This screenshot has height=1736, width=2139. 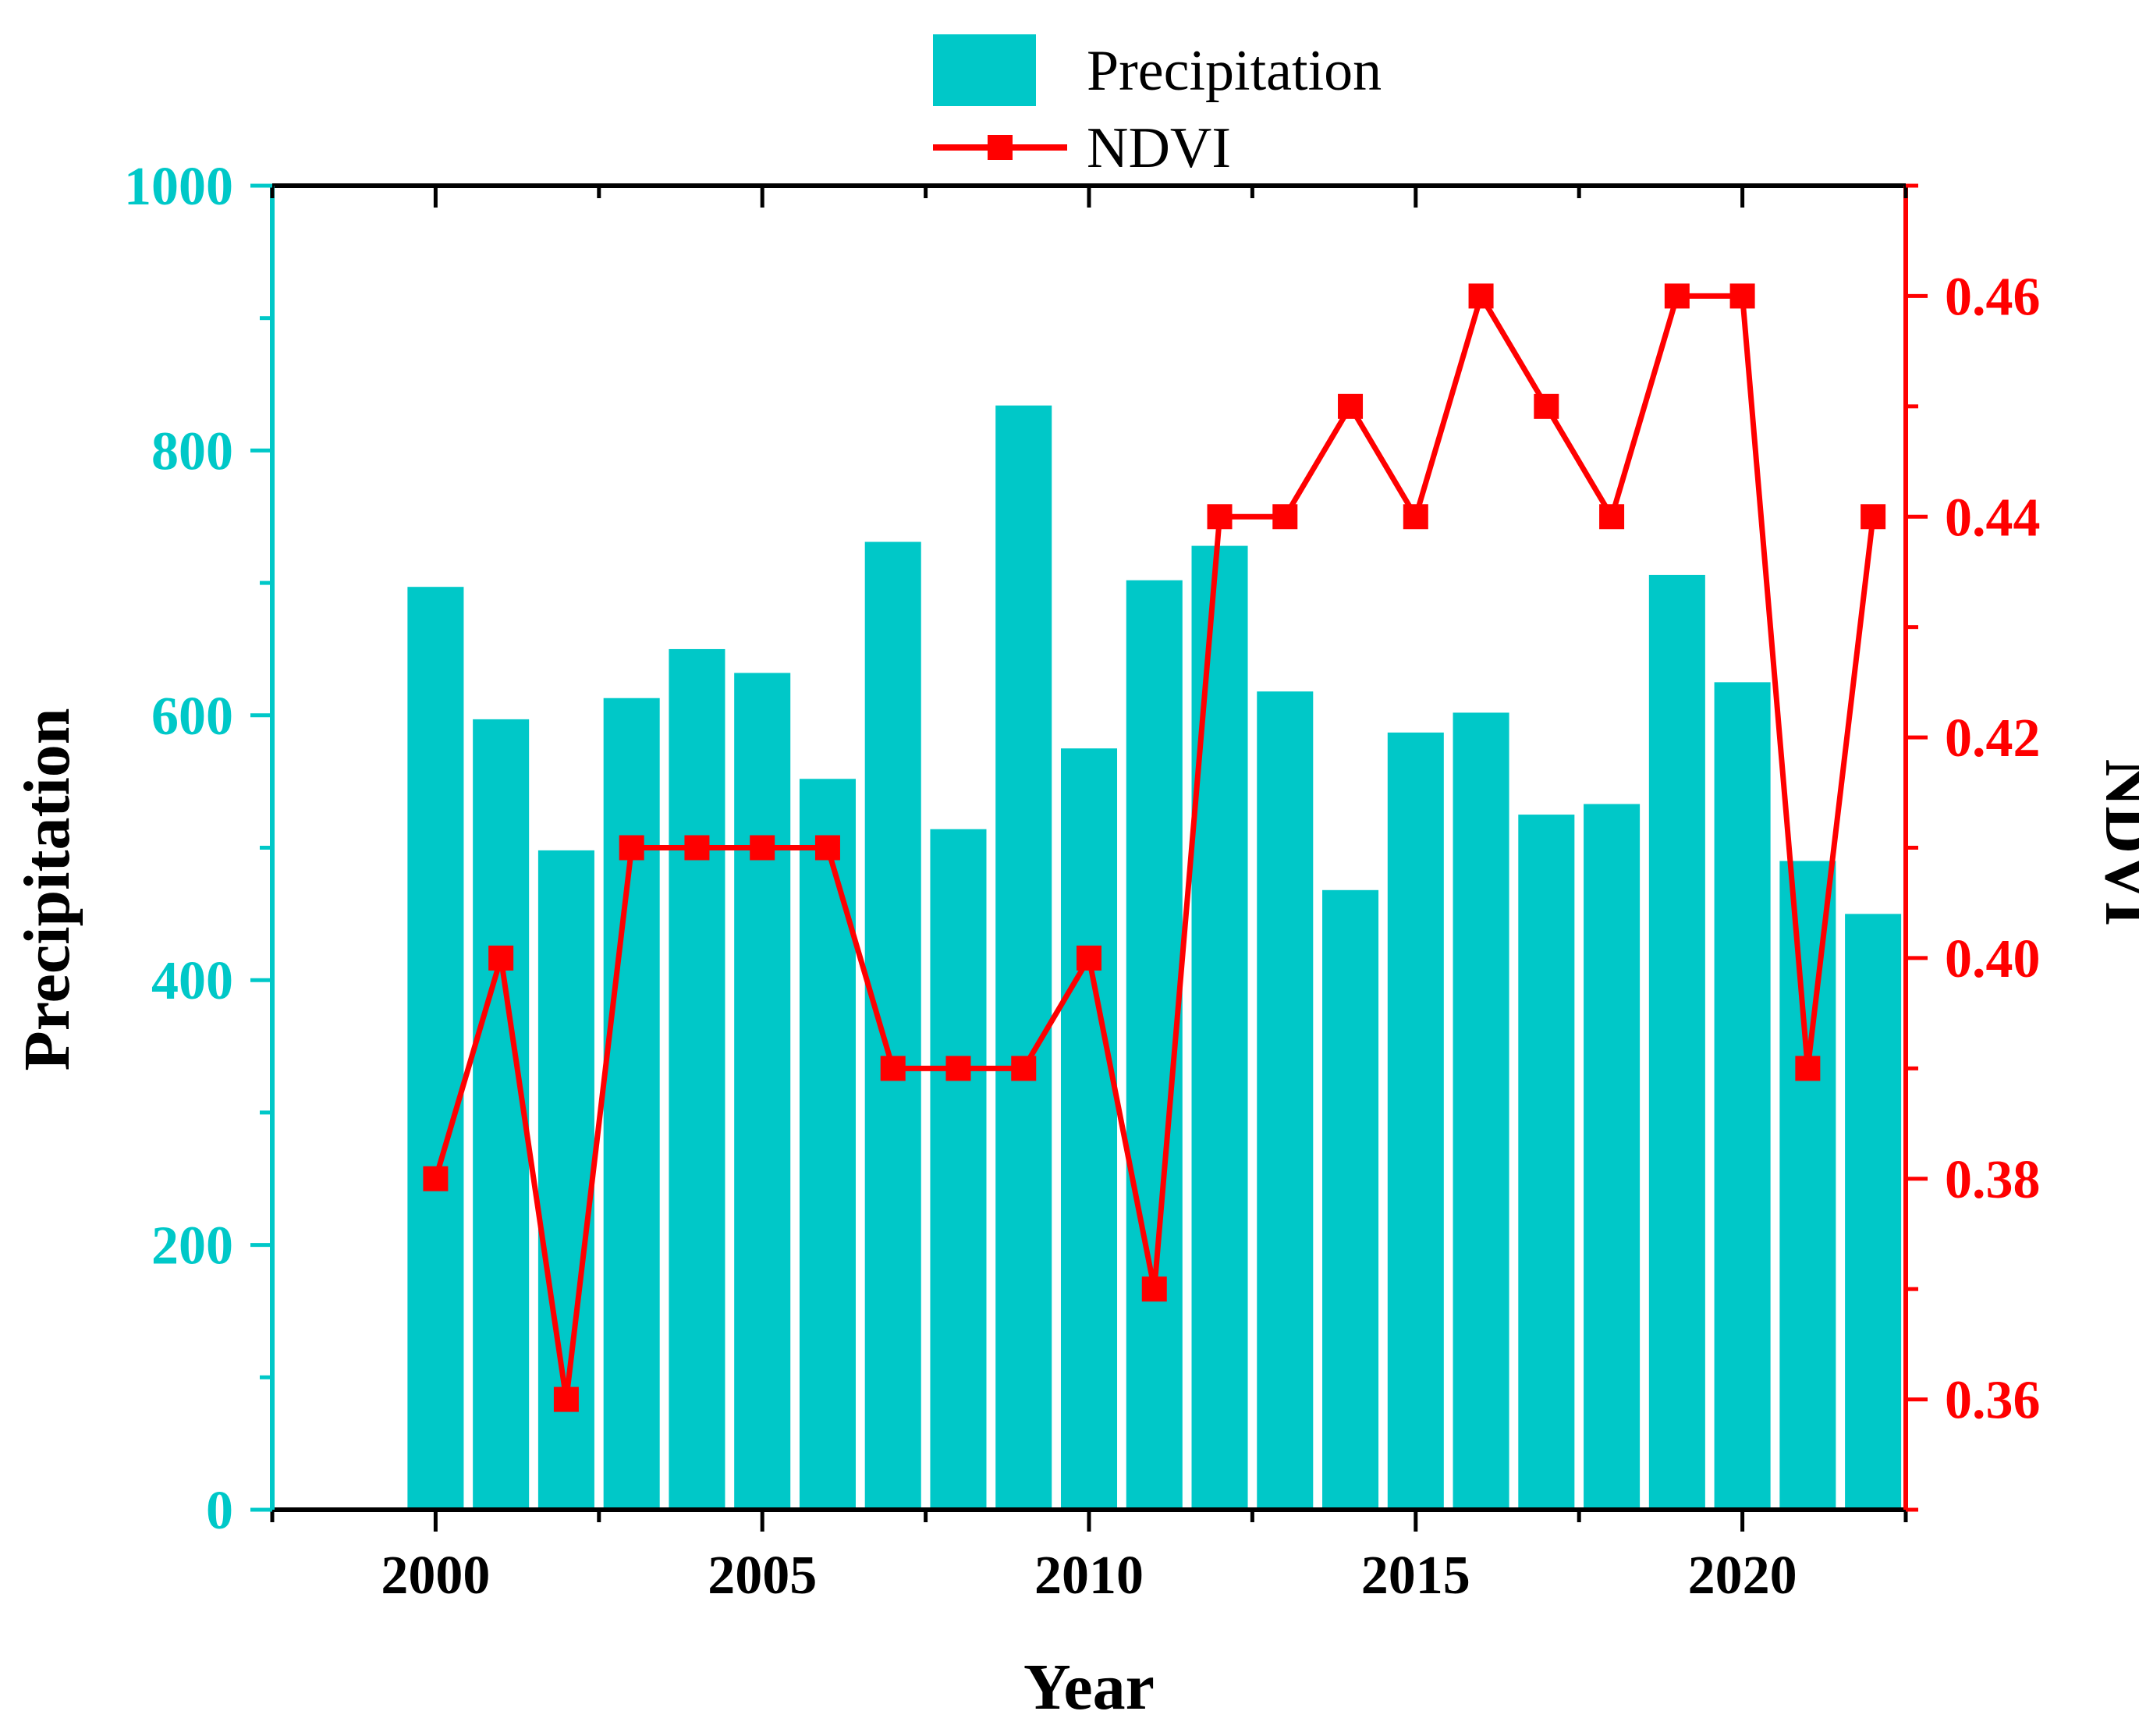 I want to click on ndvi-point-2007, so click(x=893, y=1068).